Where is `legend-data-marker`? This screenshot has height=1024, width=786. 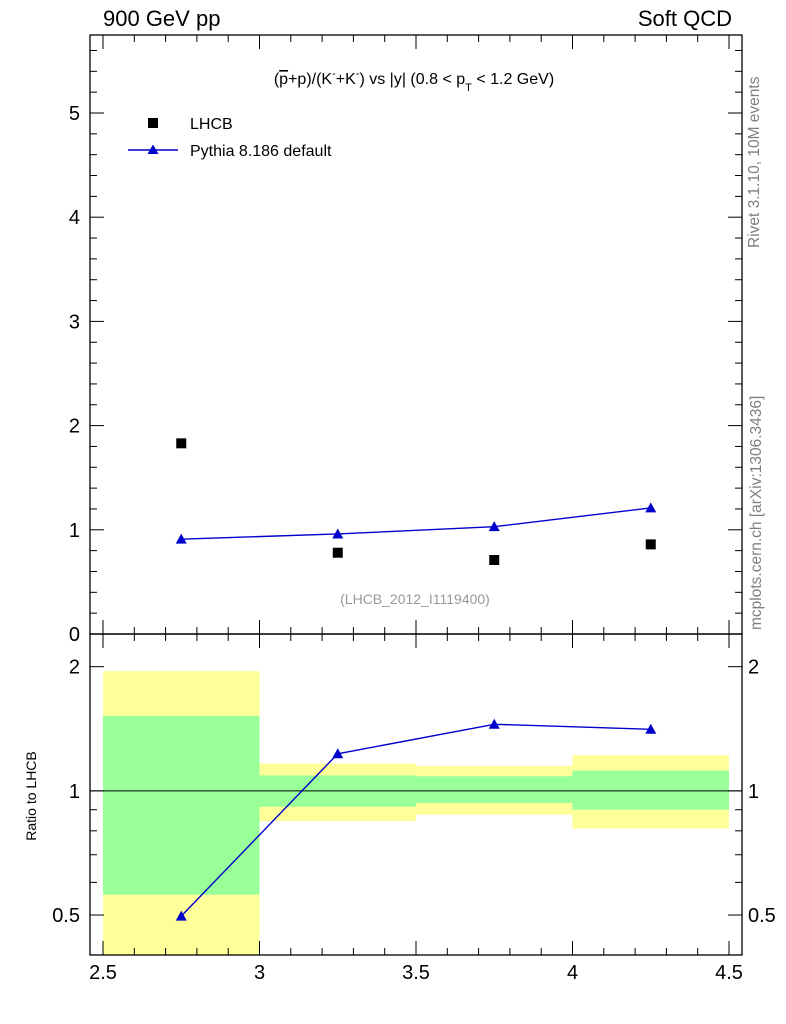
legend-data-marker is located at coordinates (153, 123).